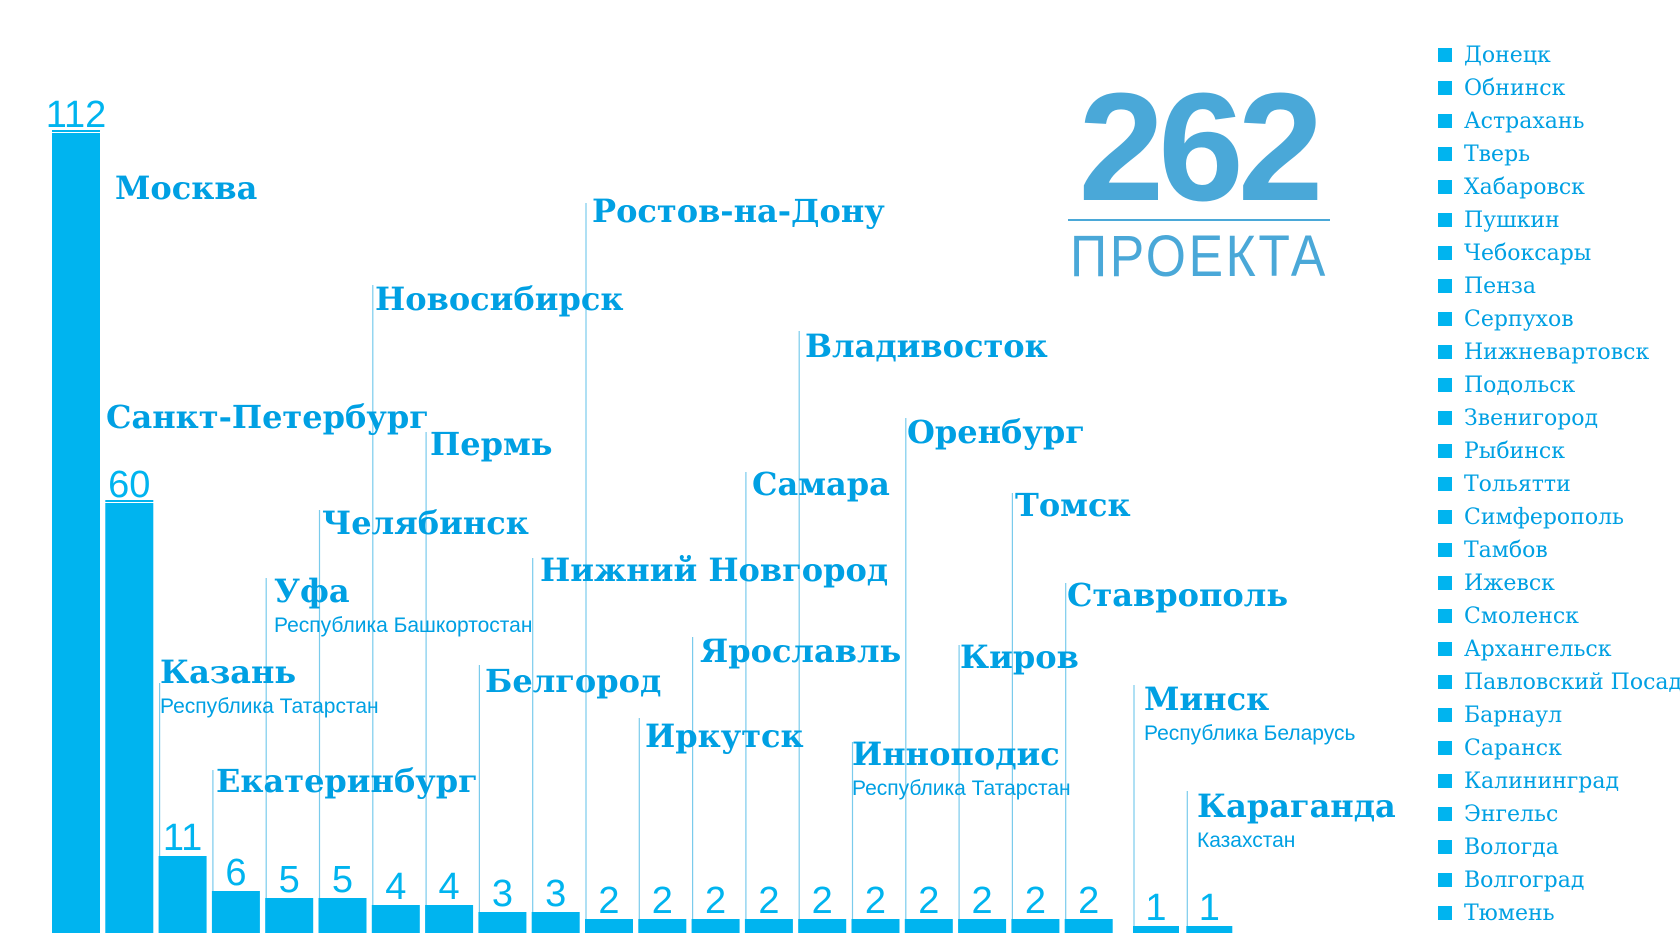 The width and height of the screenshot is (1680, 945). Describe the element at coordinates (1198, 147) in the screenshot. I see `total-number: 262` at that location.